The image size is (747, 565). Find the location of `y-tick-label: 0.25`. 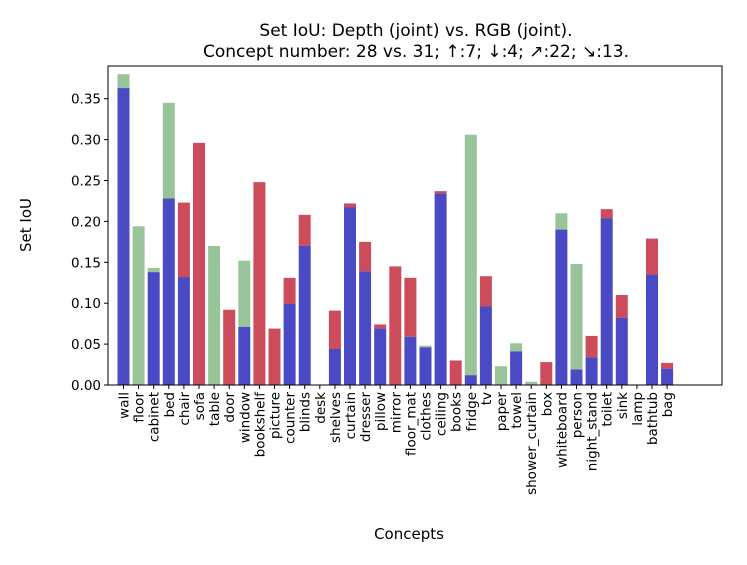

y-tick-label: 0.25 is located at coordinates (86, 182).